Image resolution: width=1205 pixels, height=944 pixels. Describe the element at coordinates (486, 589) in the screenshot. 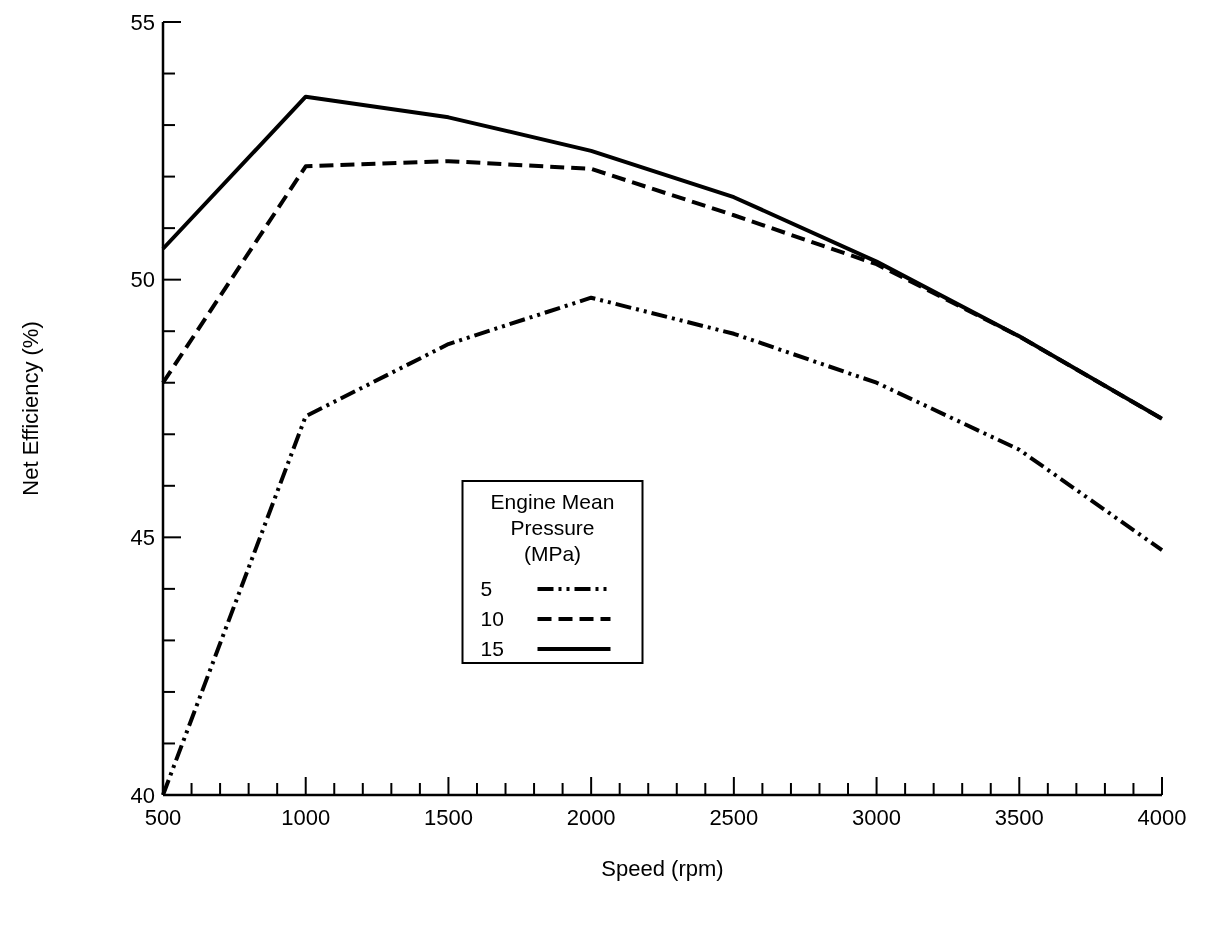

I see `legend-label: 5` at that location.